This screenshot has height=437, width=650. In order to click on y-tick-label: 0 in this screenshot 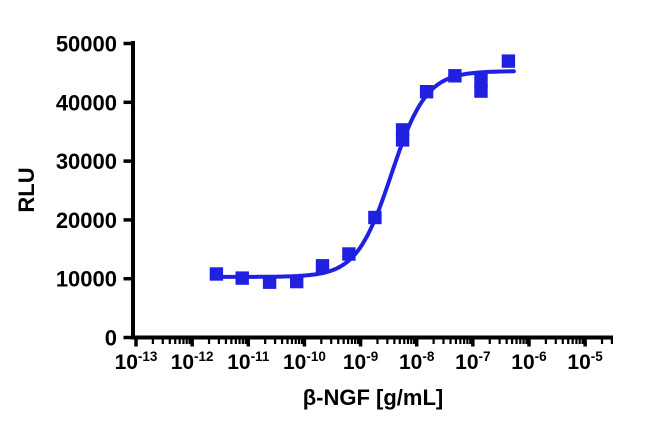, I will do `click(111, 338)`.